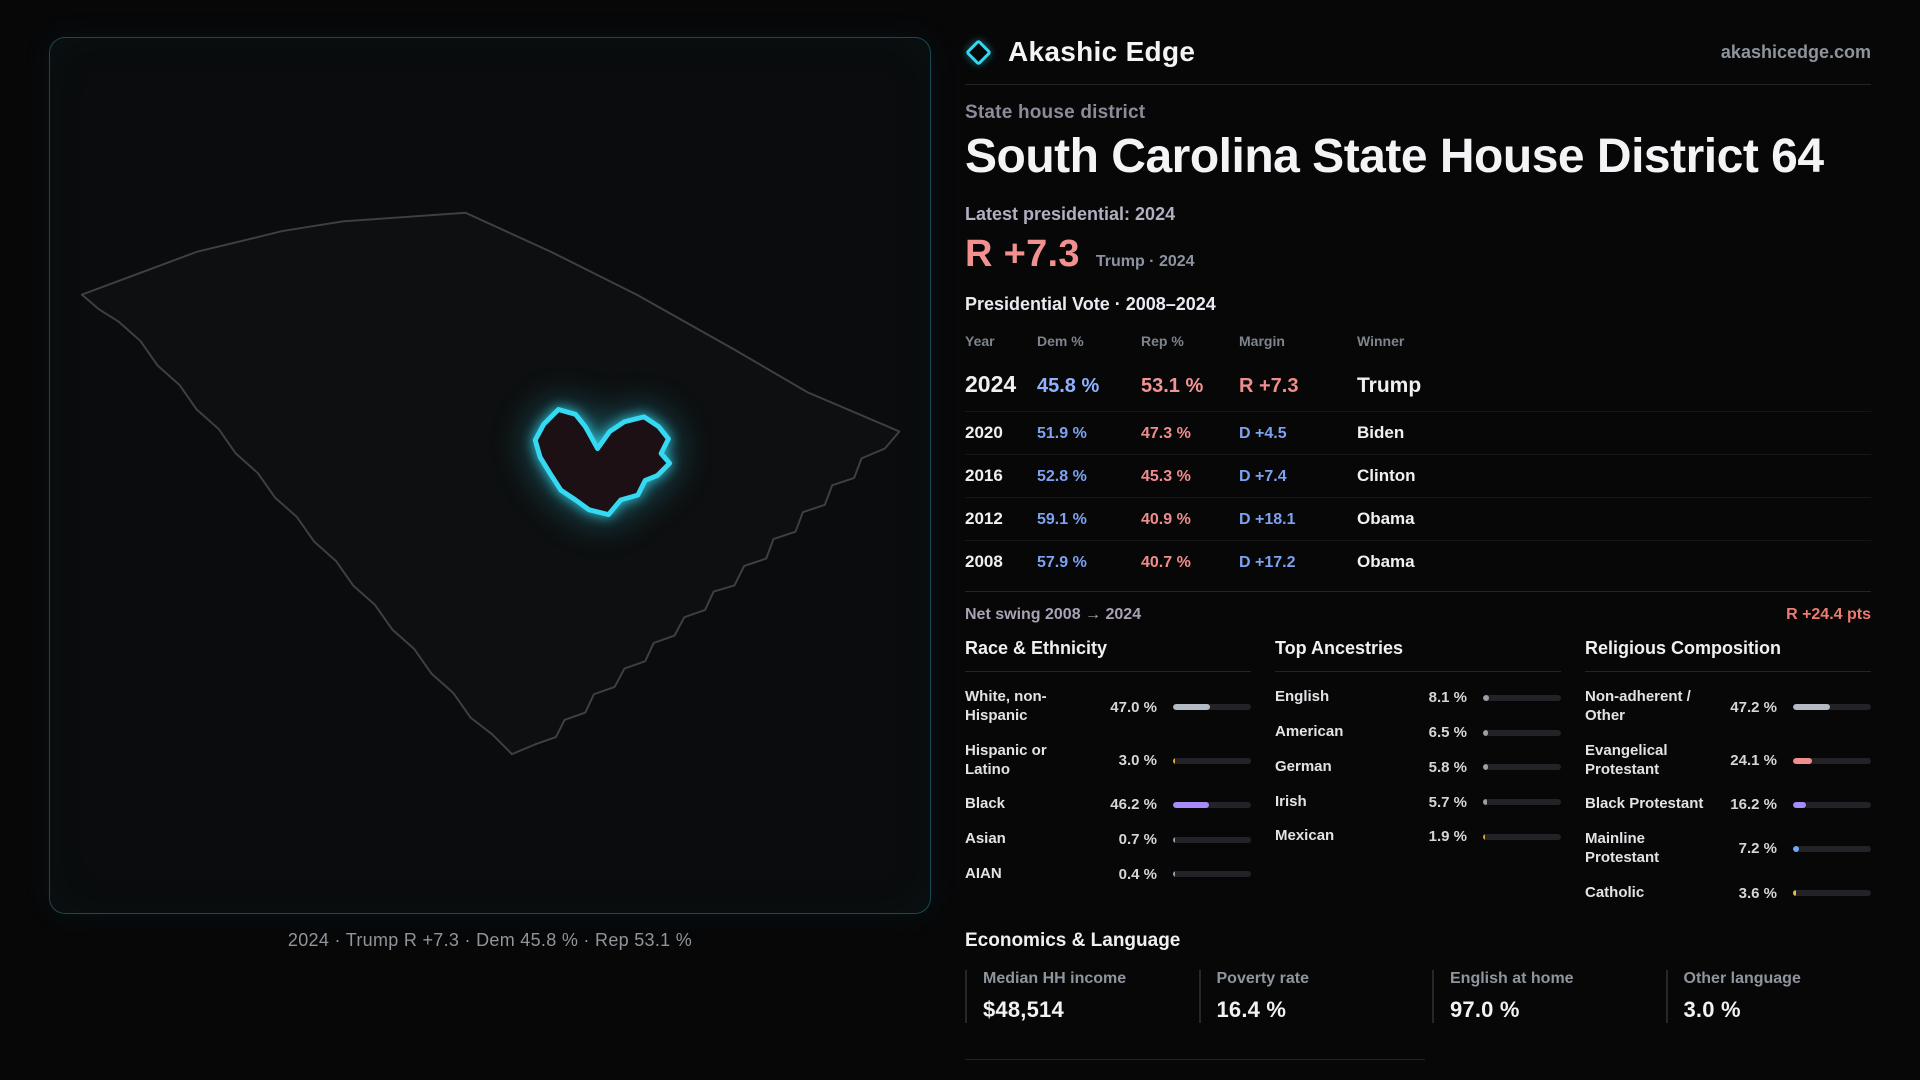  Describe the element at coordinates (1251, 1010) in the screenshot. I see `stat-value: 16.4 %` at that location.